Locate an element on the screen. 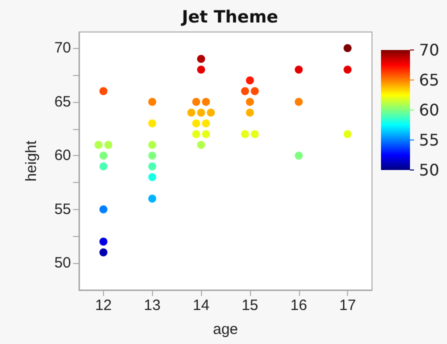 This screenshot has height=344, width=447. color-bar-label: 65 is located at coordinates (429, 80).